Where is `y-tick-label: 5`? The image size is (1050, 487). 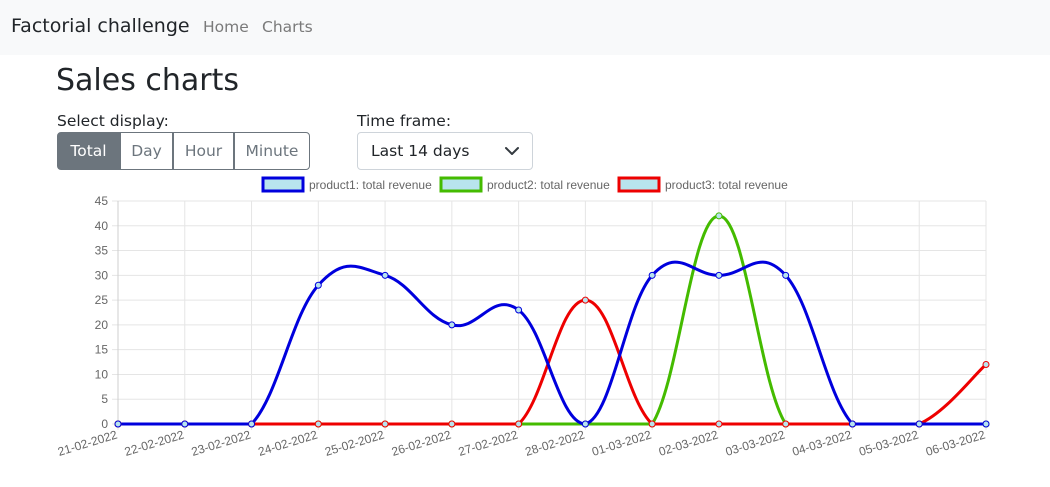
y-tick-label: 5 is located at coordinates (104, 399).